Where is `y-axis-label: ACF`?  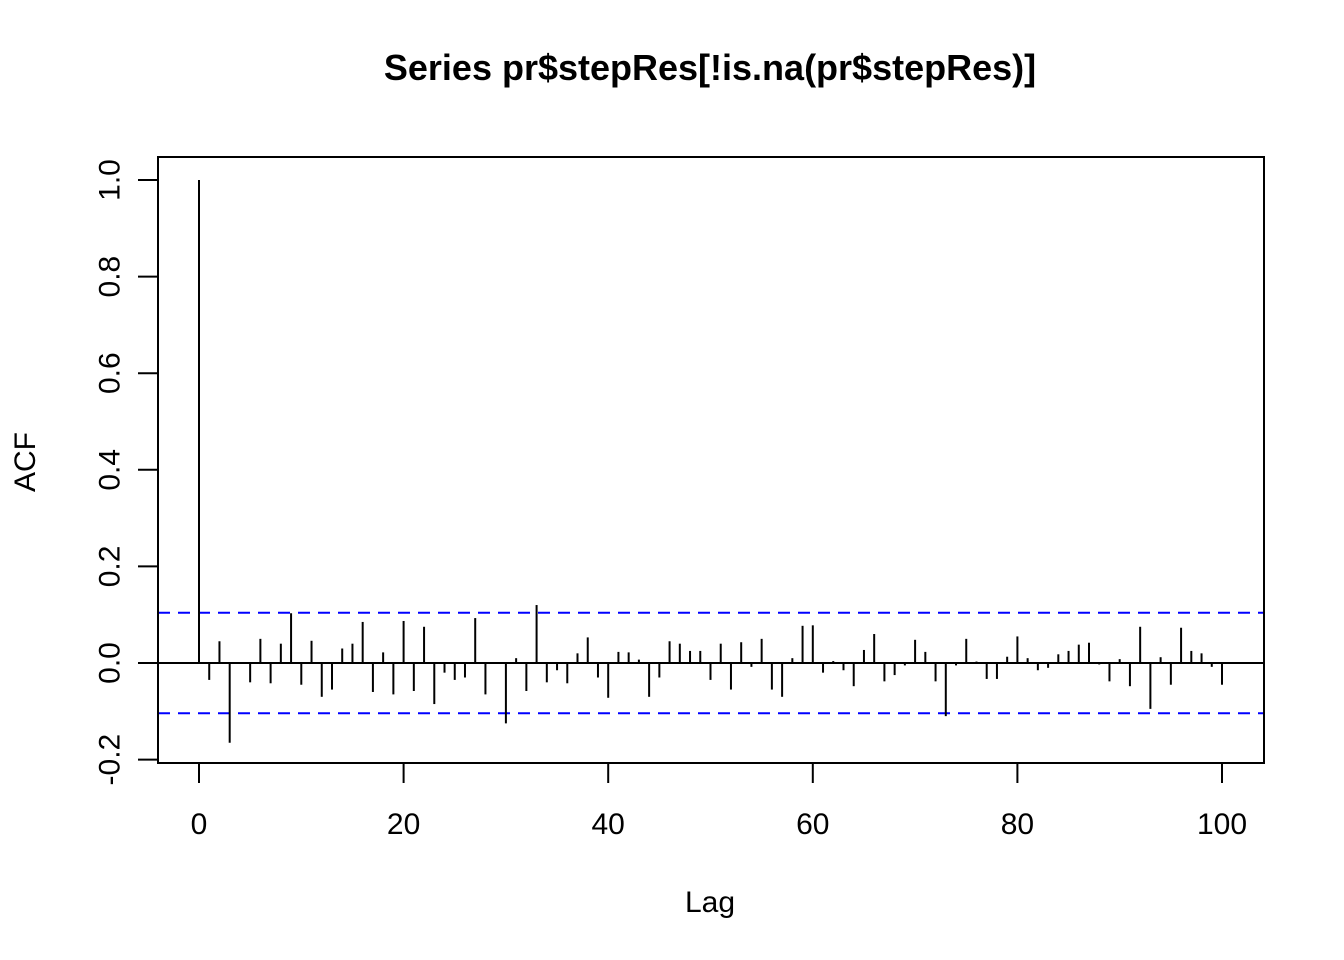 y-axis-label: ACF is located at coordinates (25, 462).